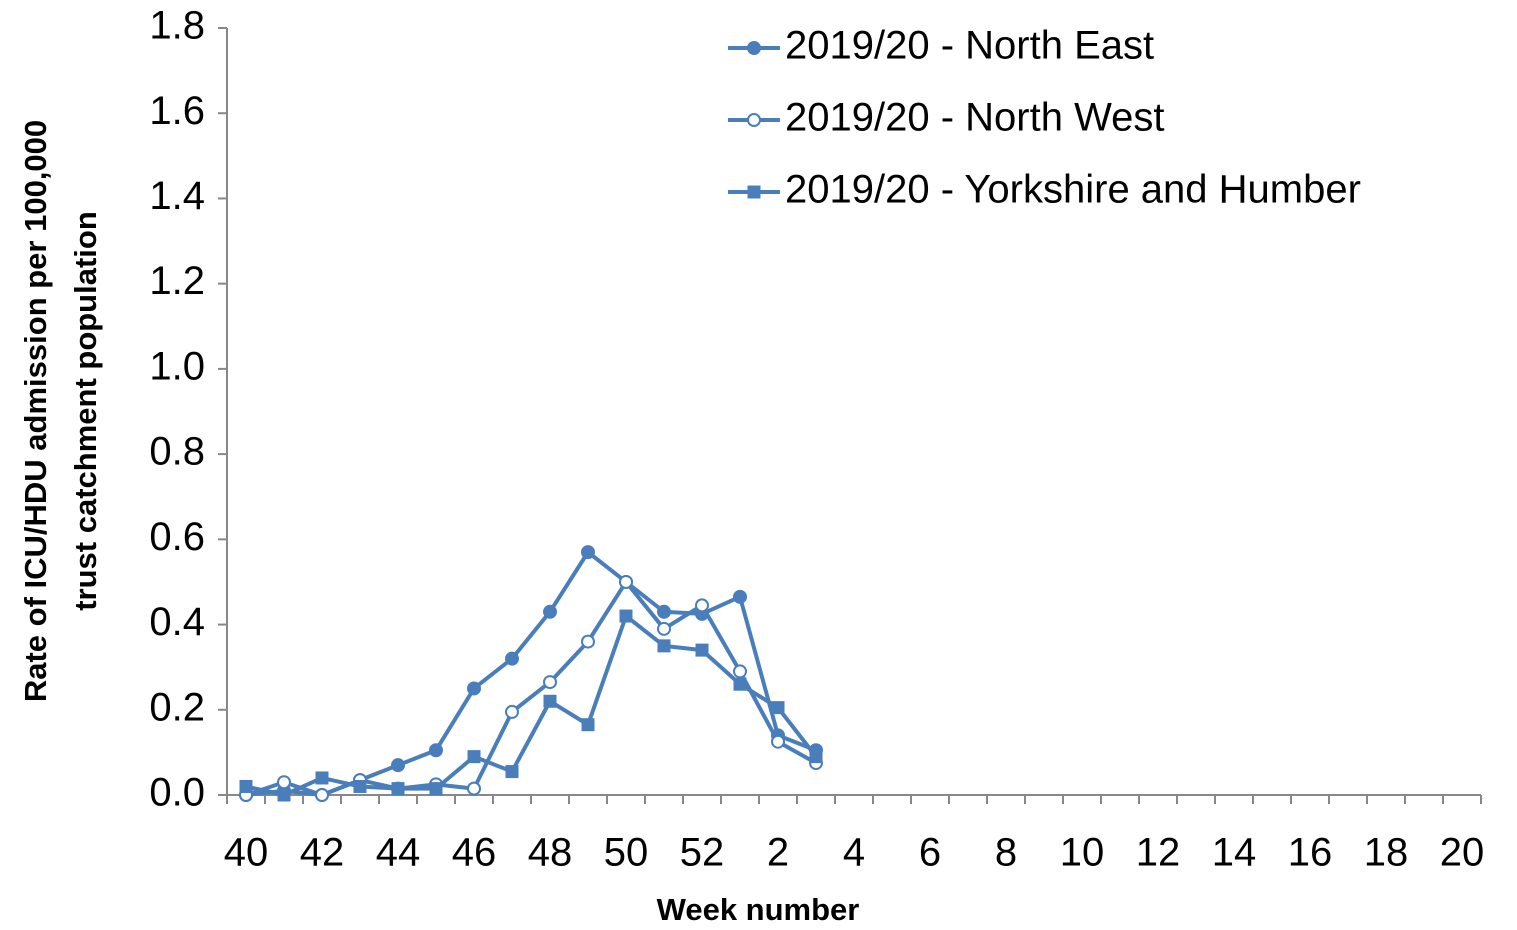  I want to click on x-tick-label: 50, so click(626, 853).